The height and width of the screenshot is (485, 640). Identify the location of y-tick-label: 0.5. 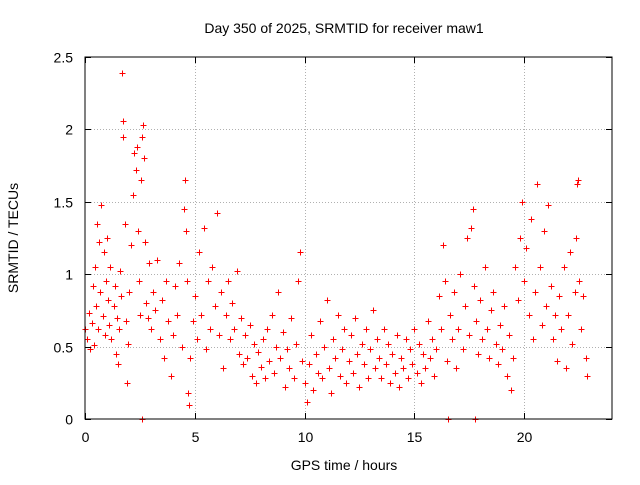
(64, 348).